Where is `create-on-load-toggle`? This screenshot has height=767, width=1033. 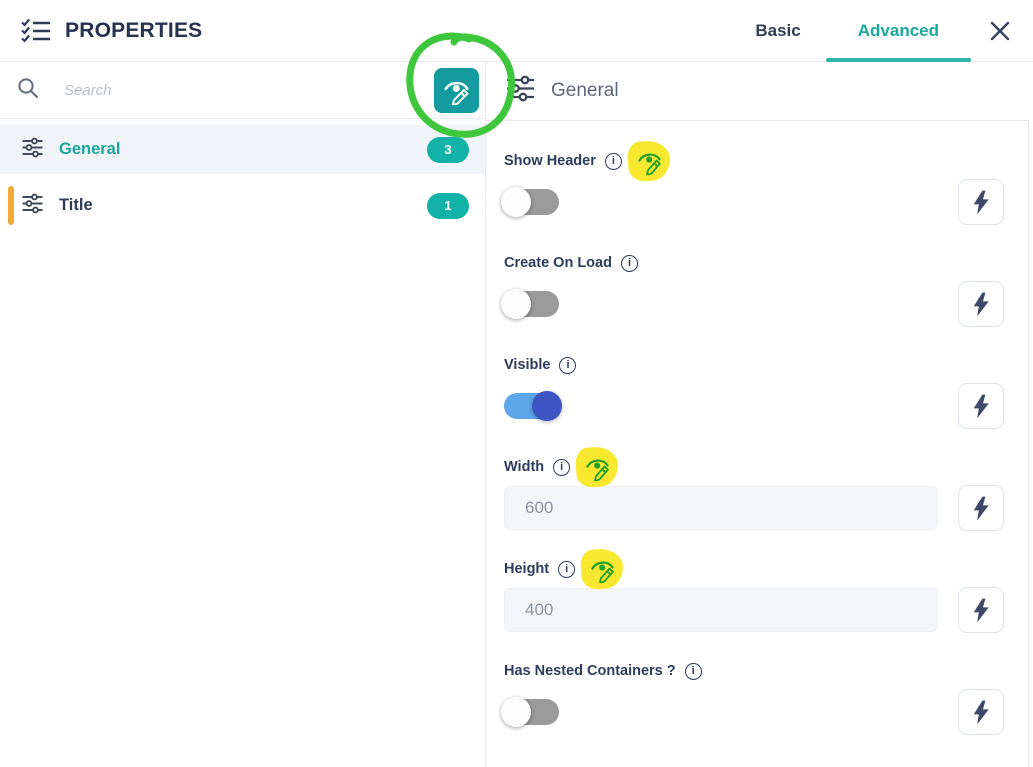
create-on-load-toggle is located at coordinates (530, 304).